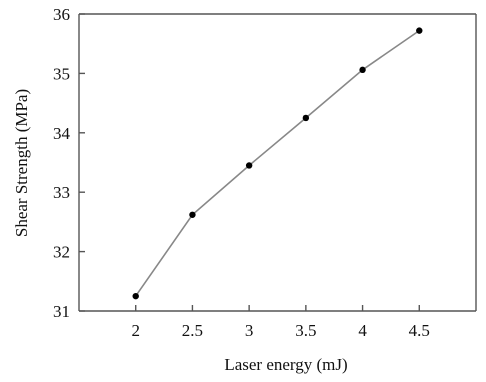  I want to click on x-tick-label: 3.5, so click(305, 330).